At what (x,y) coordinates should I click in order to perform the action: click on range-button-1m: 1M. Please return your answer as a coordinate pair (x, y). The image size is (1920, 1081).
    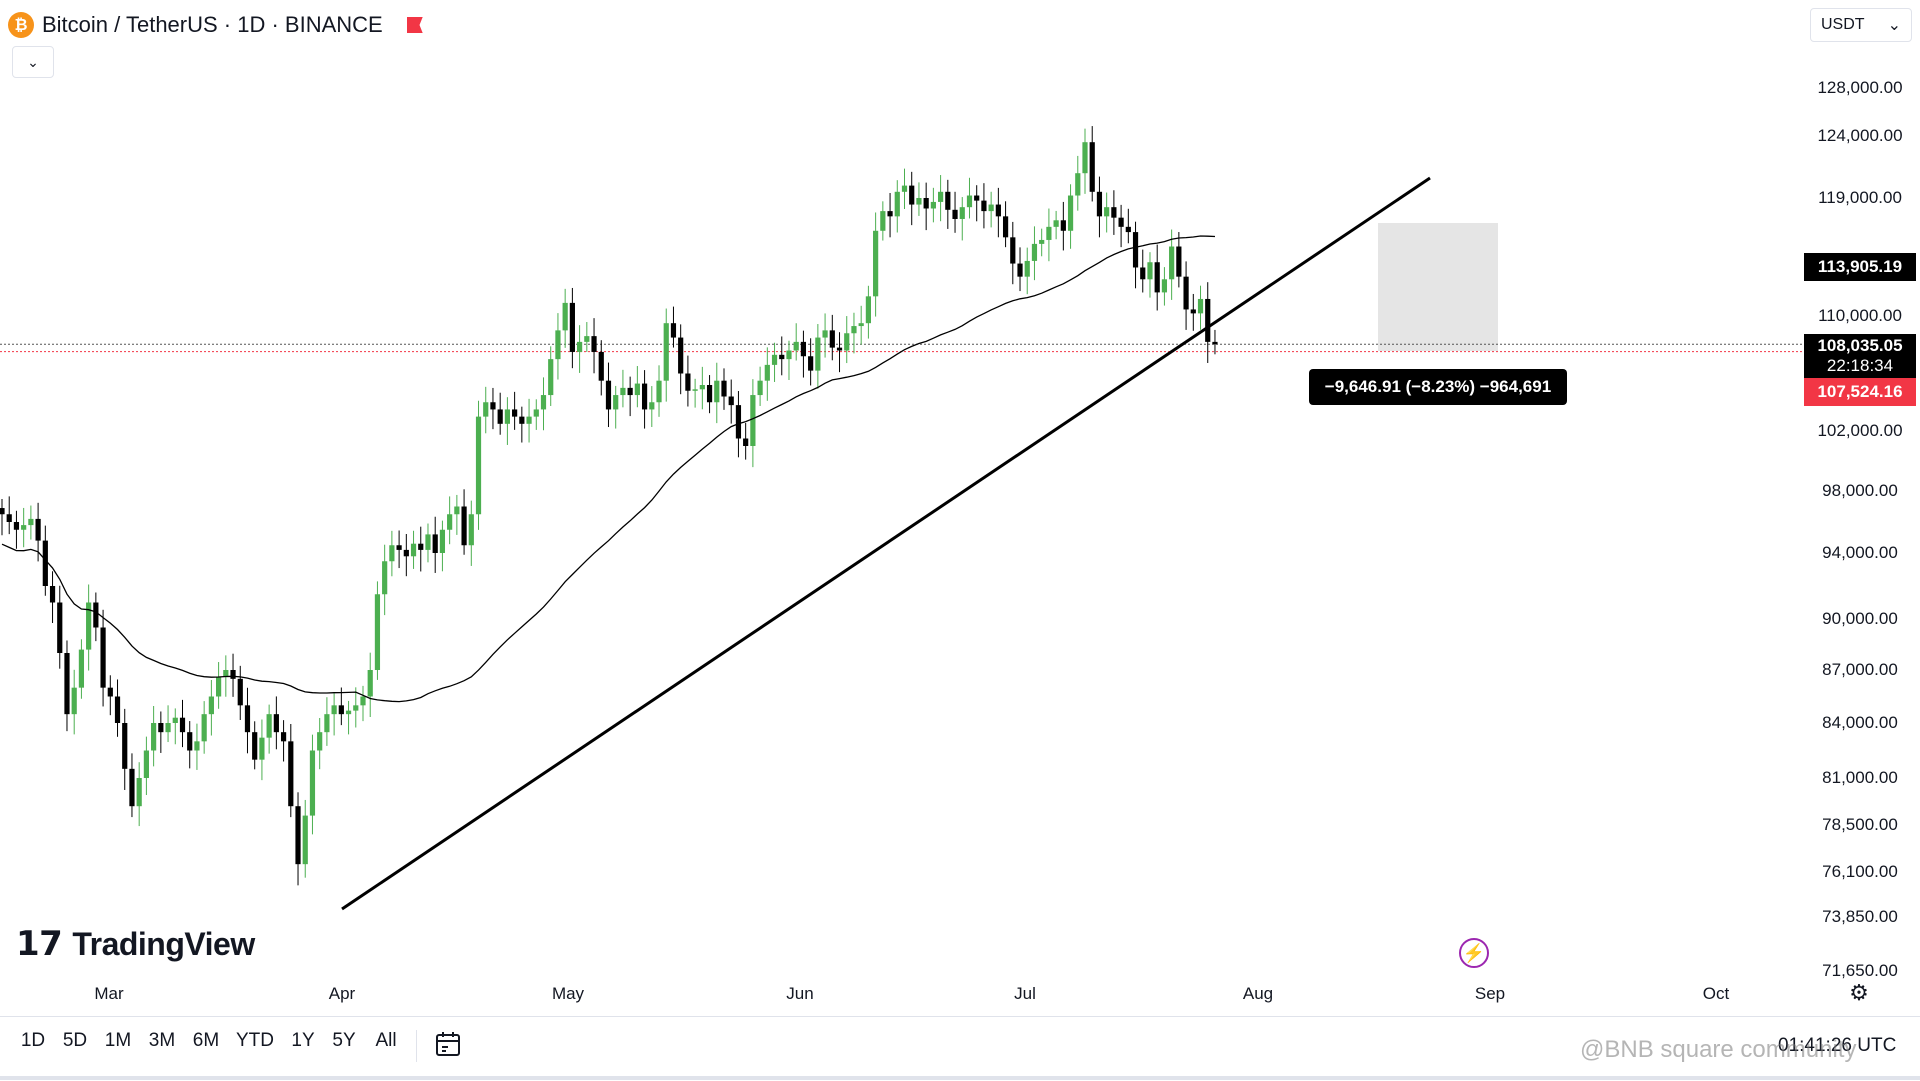
    Looking at the image, I should click on (118, 1040).